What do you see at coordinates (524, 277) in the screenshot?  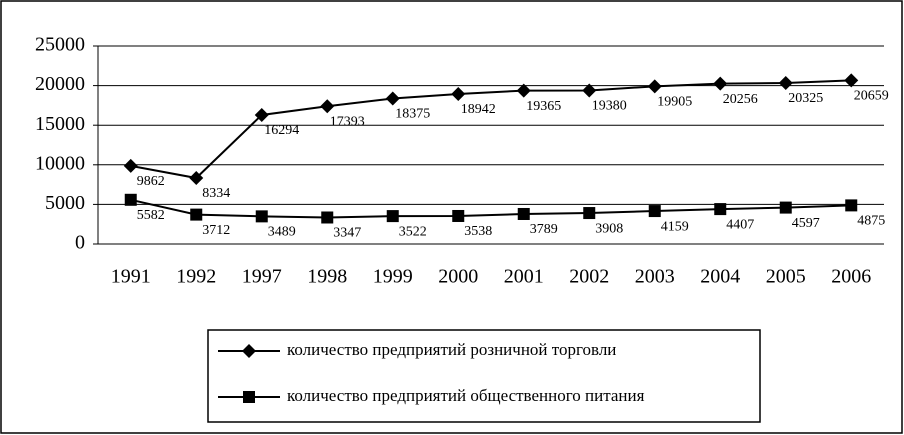 I see `x-tick-label: 2001` at bounding box center [524, 277].